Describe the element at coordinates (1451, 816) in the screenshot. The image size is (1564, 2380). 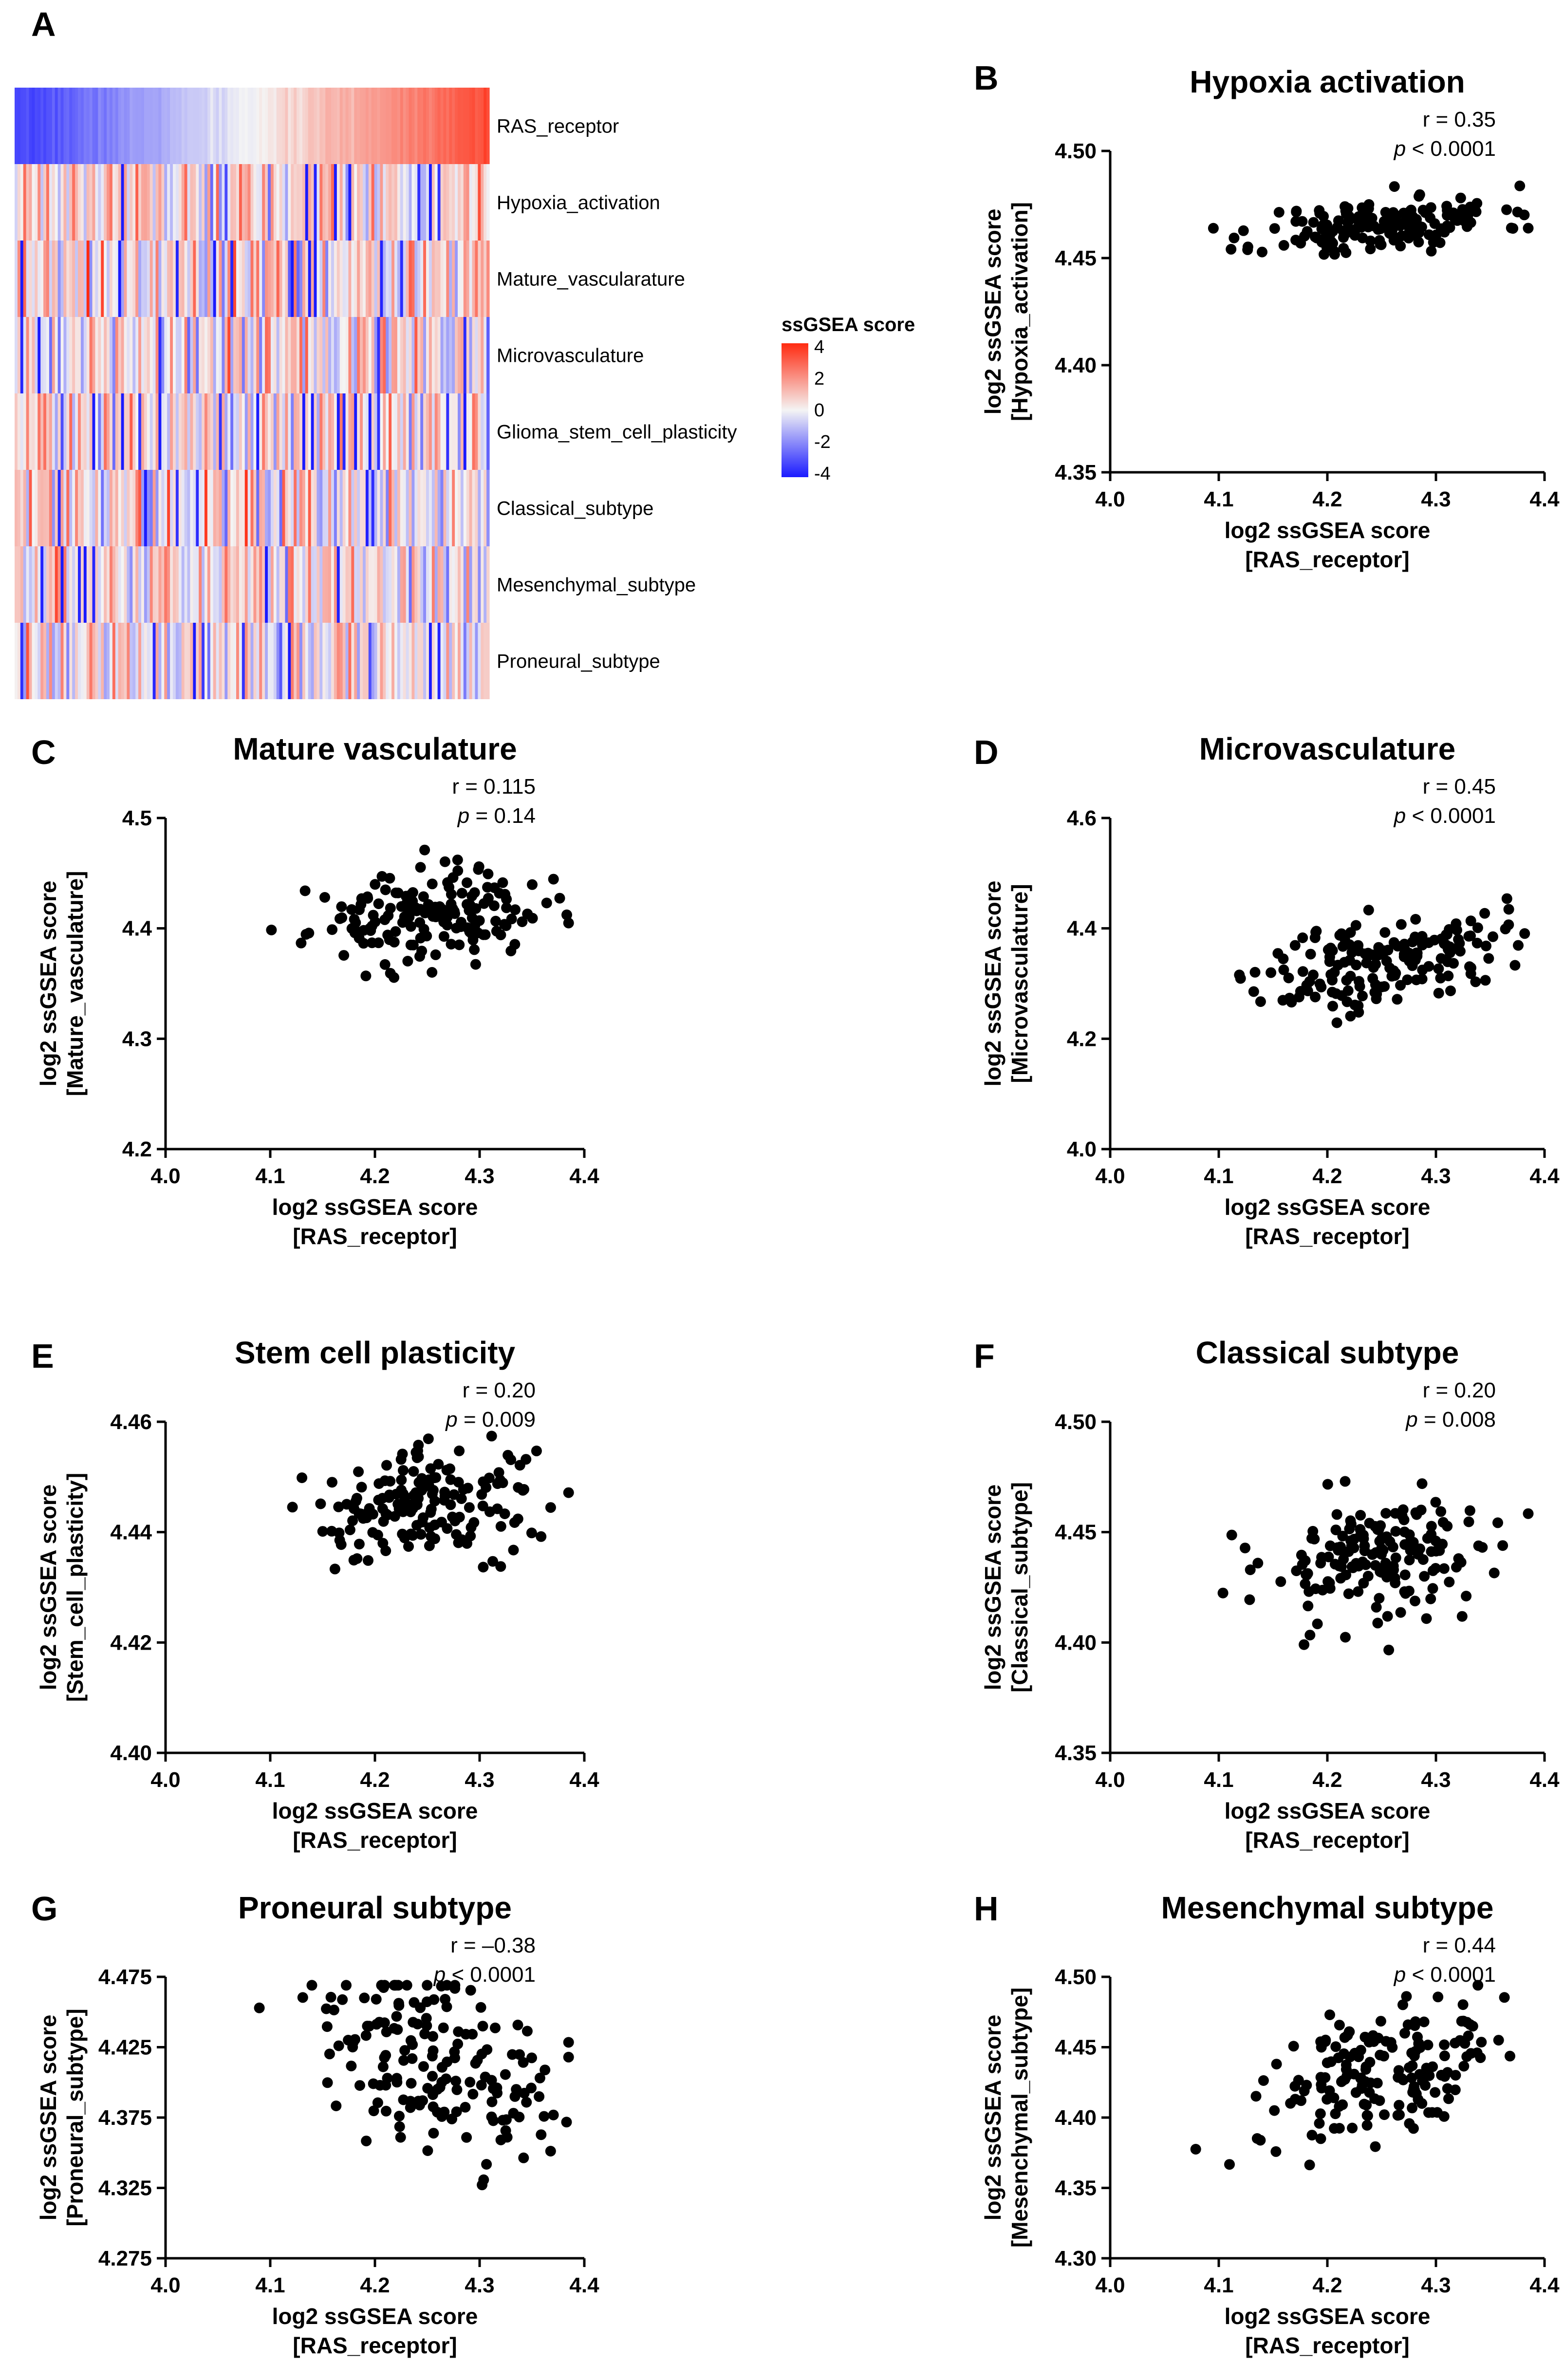
I see `p-value-text: < 0.0001` at that location.